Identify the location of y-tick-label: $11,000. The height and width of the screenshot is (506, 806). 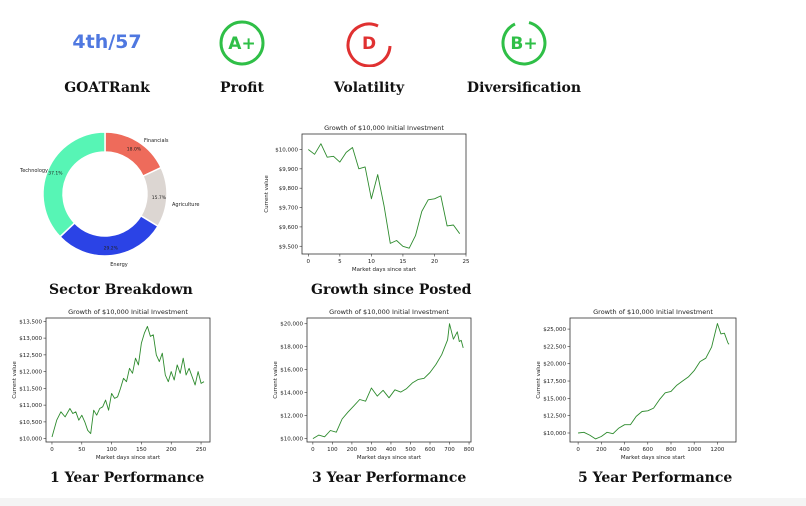
(30, 406).